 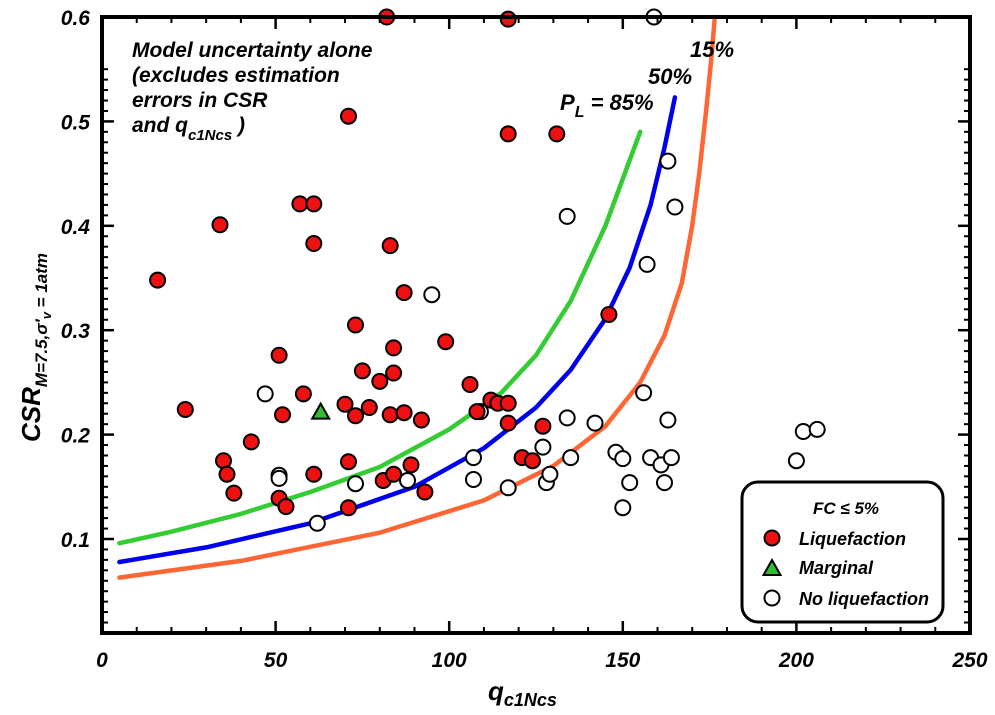 What do you see at coordinates (75, 540) in the screenshot?
I see `y-tick-label: 0.1` at bounding box center [75, 540].